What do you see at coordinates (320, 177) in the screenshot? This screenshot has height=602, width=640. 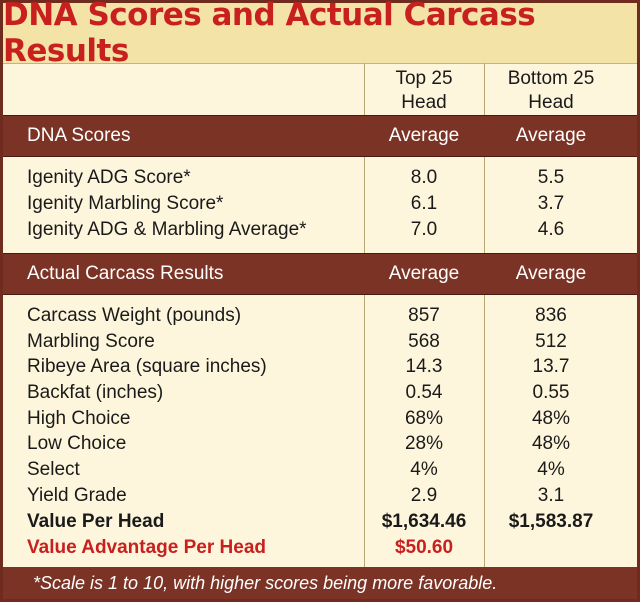 I see `table-row: Igenity ADG Score* 8.0 5.5` at bounding box center [320, 177].